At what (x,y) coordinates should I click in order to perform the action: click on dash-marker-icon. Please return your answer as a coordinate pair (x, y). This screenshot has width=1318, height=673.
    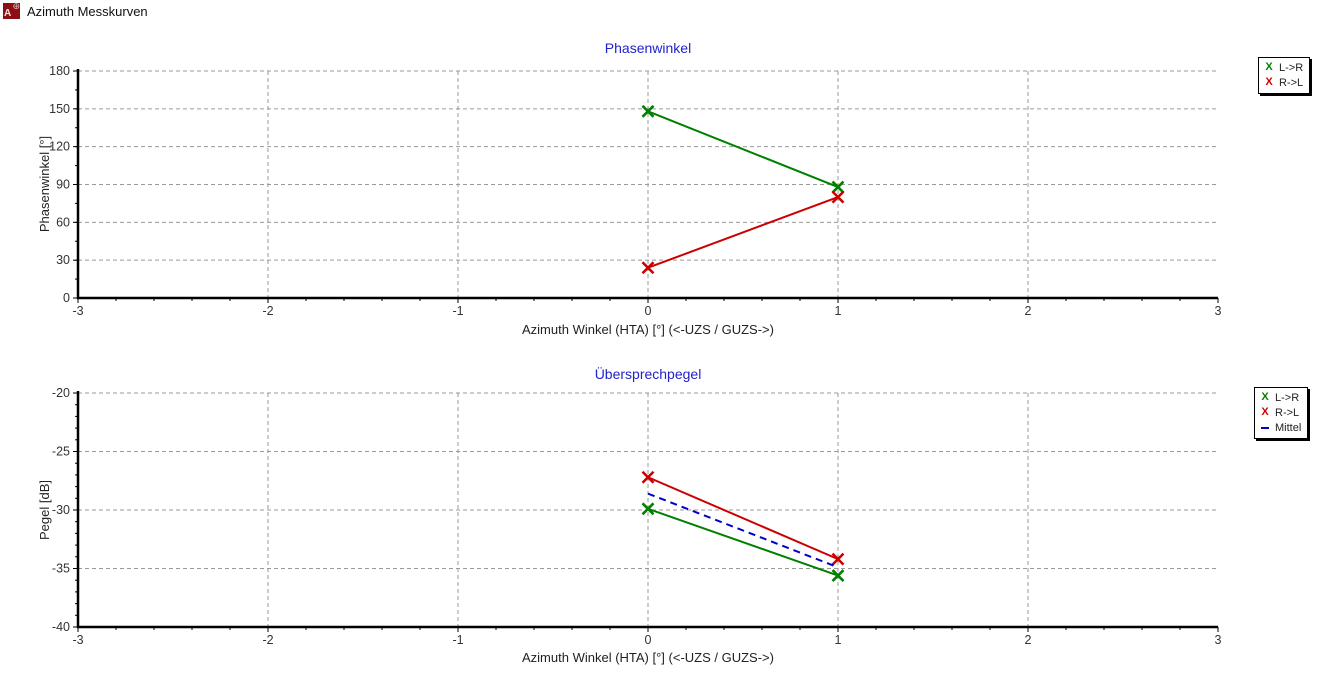
    Looking at the image, I should click on (1265, 427).